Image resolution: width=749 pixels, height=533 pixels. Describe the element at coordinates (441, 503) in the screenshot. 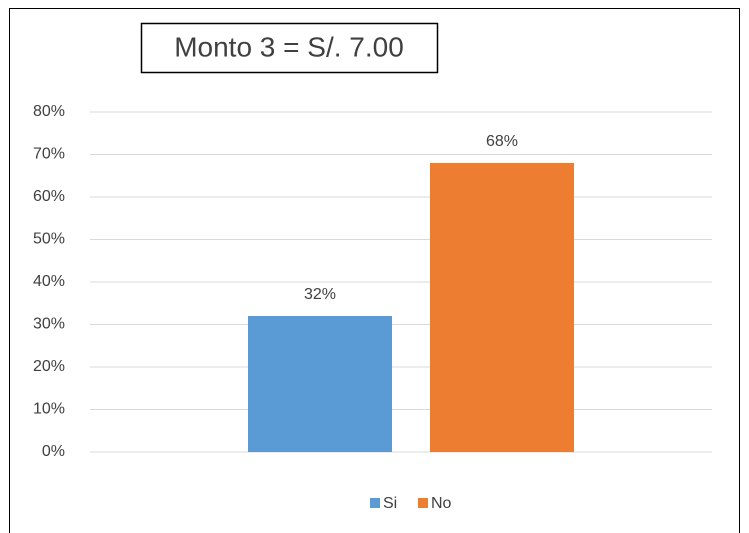

I see `legend-label: No` at that location.